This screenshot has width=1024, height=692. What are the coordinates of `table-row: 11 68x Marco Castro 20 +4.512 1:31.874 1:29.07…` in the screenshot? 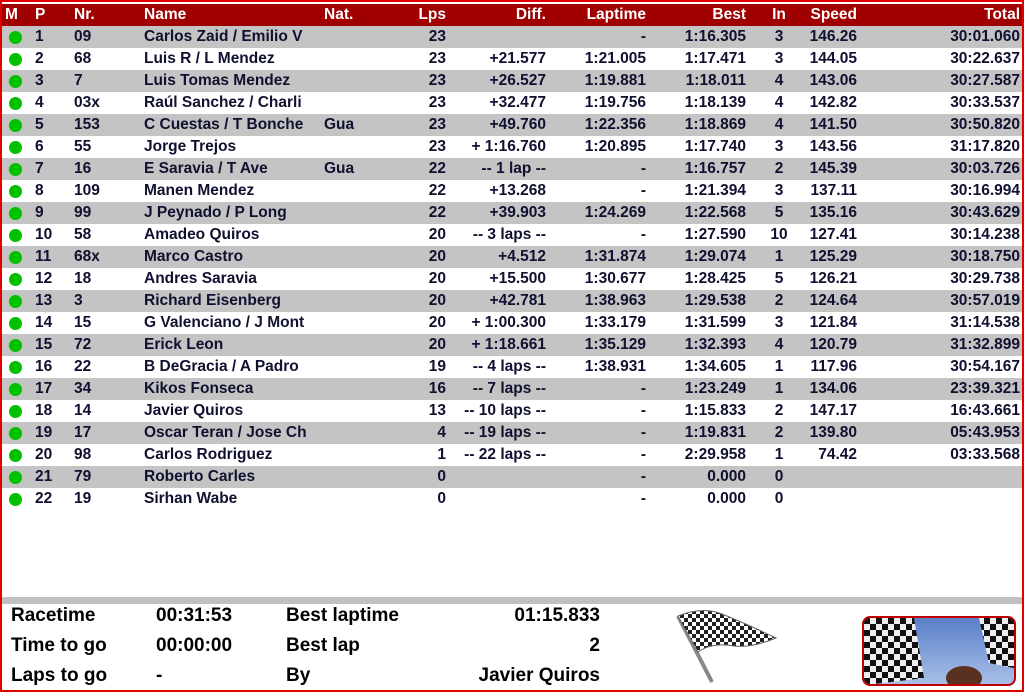 It's located at (512, 257).